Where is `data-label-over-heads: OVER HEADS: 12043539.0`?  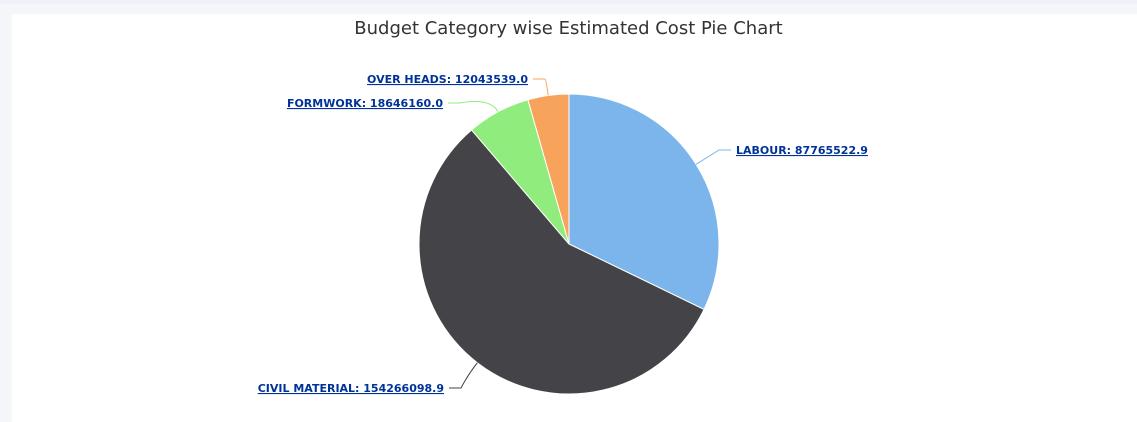 data-label-over-heads: OVER HEADS: 12043539.0 is located at coordinates (447, 79).